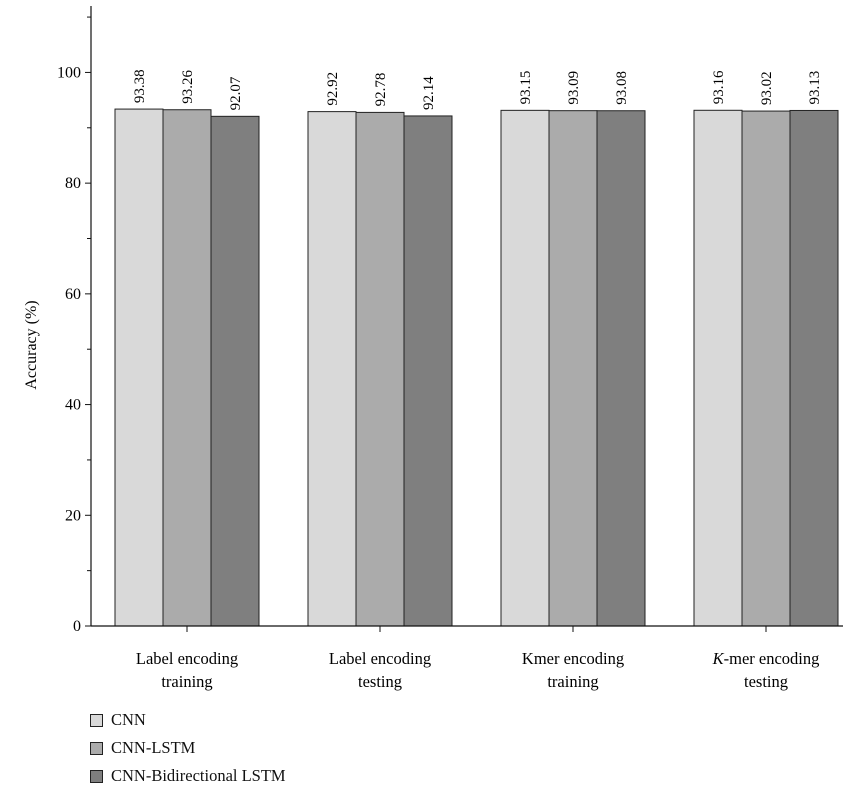  Describe the element at coordinates (128, 719) in the screenshot. I see `legend-label: CNN` at that location.